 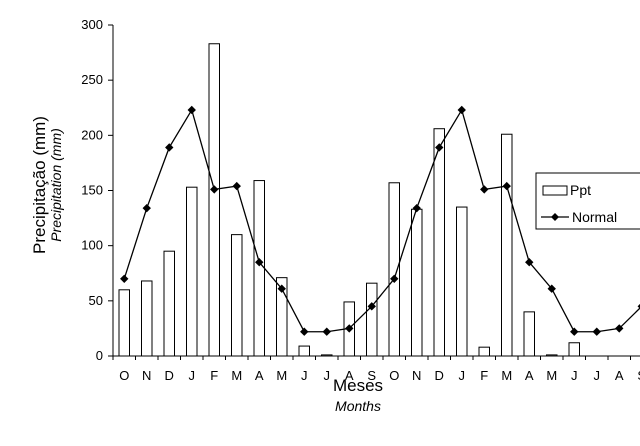 What do you see at coordinates (92, 134) in the screenshot?
I see `y-tick-label: 200` at bounding box center [92, 134].